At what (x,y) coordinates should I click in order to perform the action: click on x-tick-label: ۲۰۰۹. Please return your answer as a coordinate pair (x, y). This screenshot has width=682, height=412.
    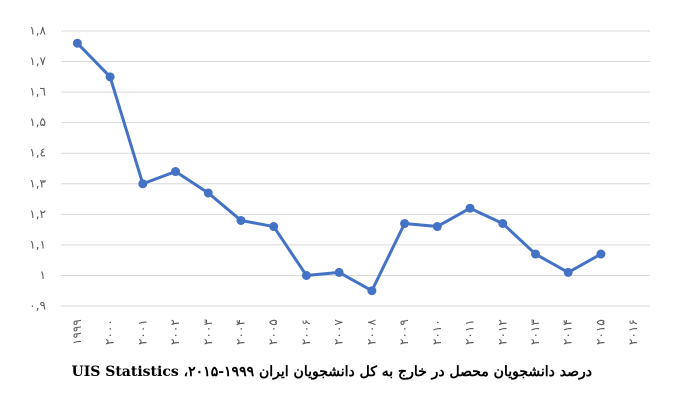
    Looking at the image, I should click on (404, 332).